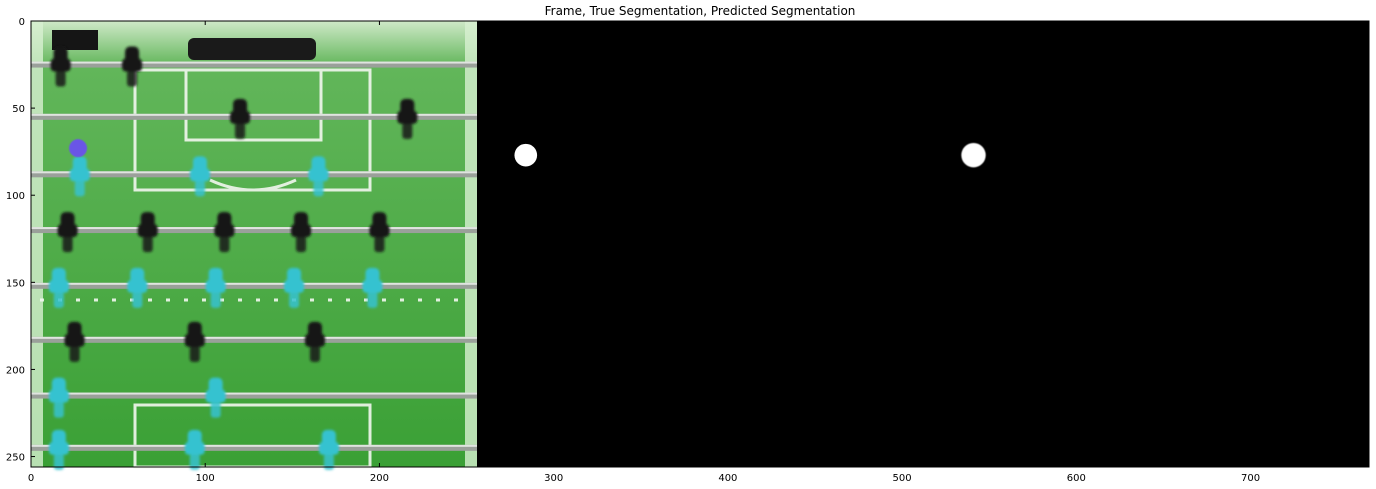 This screenshot has width=1376, height=489. Describe the element at coordinates (1250, 478) in the screenshot. I see `x-tick-label: 700` at that location.